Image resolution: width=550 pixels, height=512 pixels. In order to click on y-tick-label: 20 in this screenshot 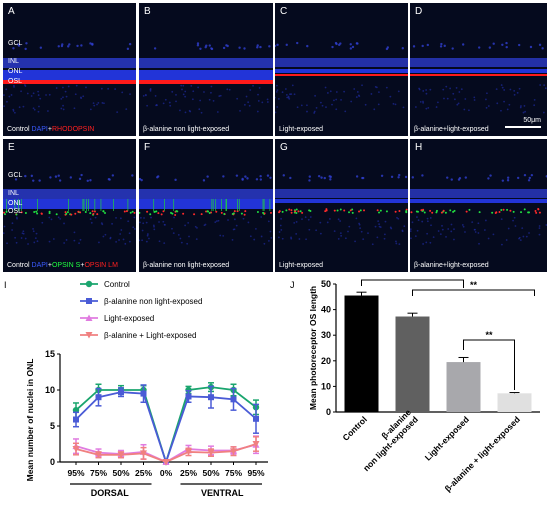, I will do `click(326, 361)`.